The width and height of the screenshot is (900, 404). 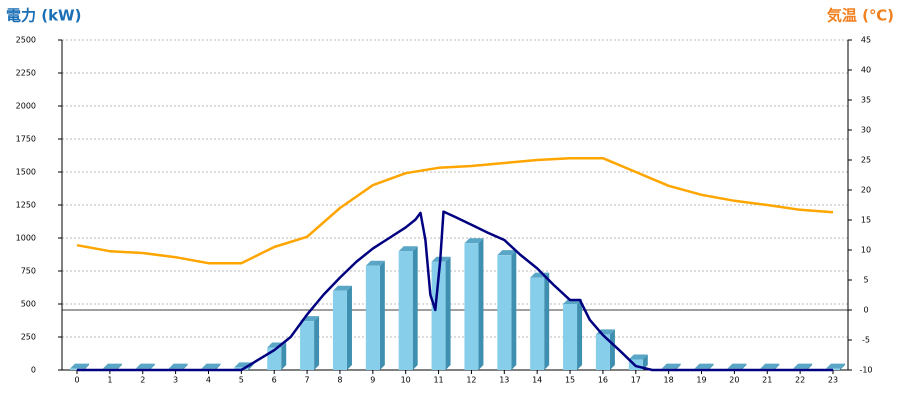 What do you see at coordinates (339, 380) in the screenshot?
I see `x-tick-label: 8` at bounding box center [339, 380].